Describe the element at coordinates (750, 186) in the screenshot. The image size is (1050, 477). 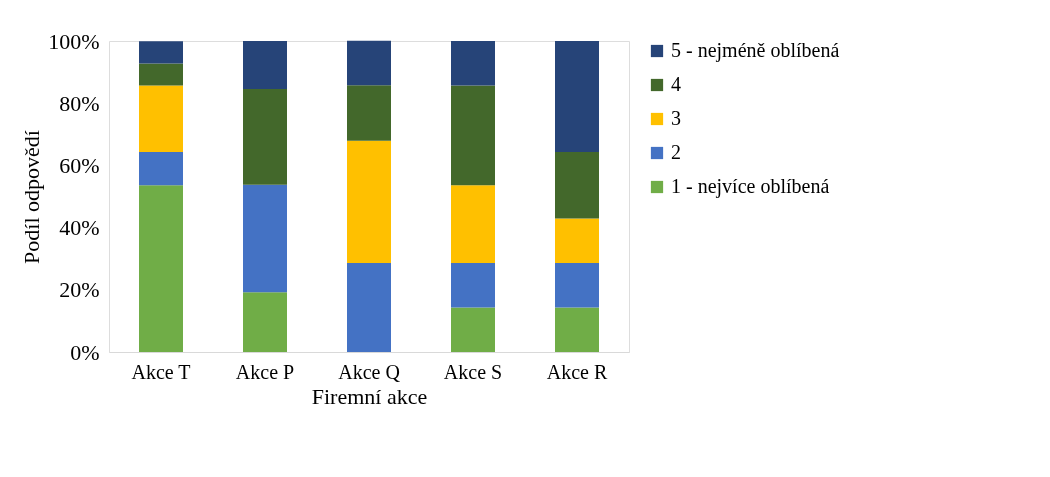
I see `legend-label: 1 - nejvíce oblíbená` at that location.